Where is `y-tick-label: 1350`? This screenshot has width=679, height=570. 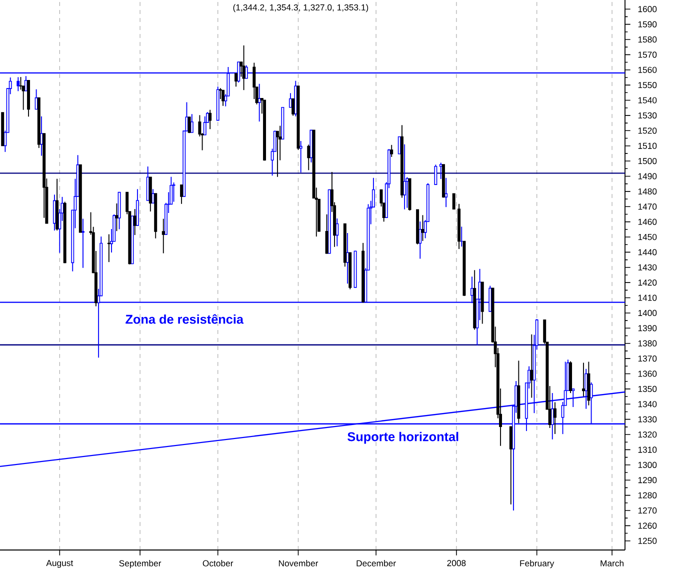 y-tick-label: 1350 is located at coordinates (647, 389).